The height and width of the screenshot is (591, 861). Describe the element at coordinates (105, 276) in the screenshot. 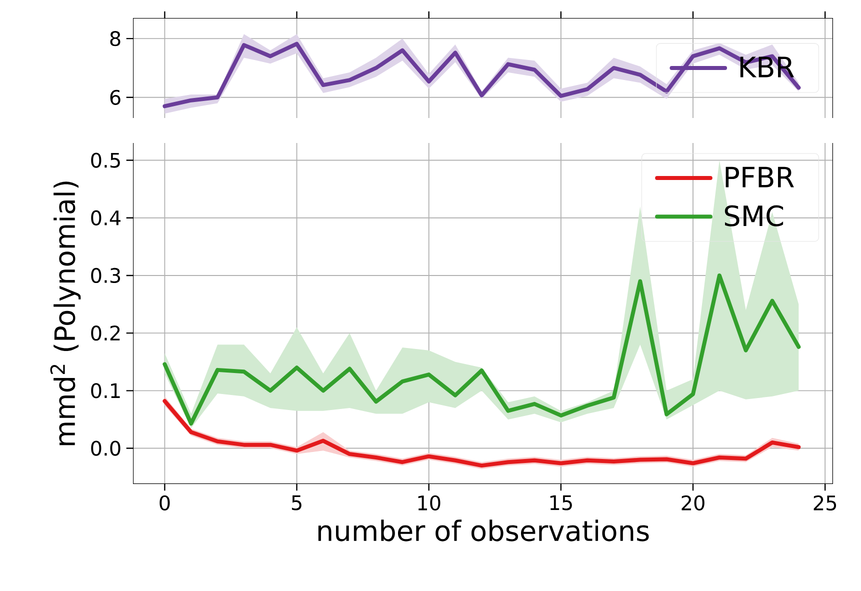

I see `y-tick-label: 0.3` at that location.